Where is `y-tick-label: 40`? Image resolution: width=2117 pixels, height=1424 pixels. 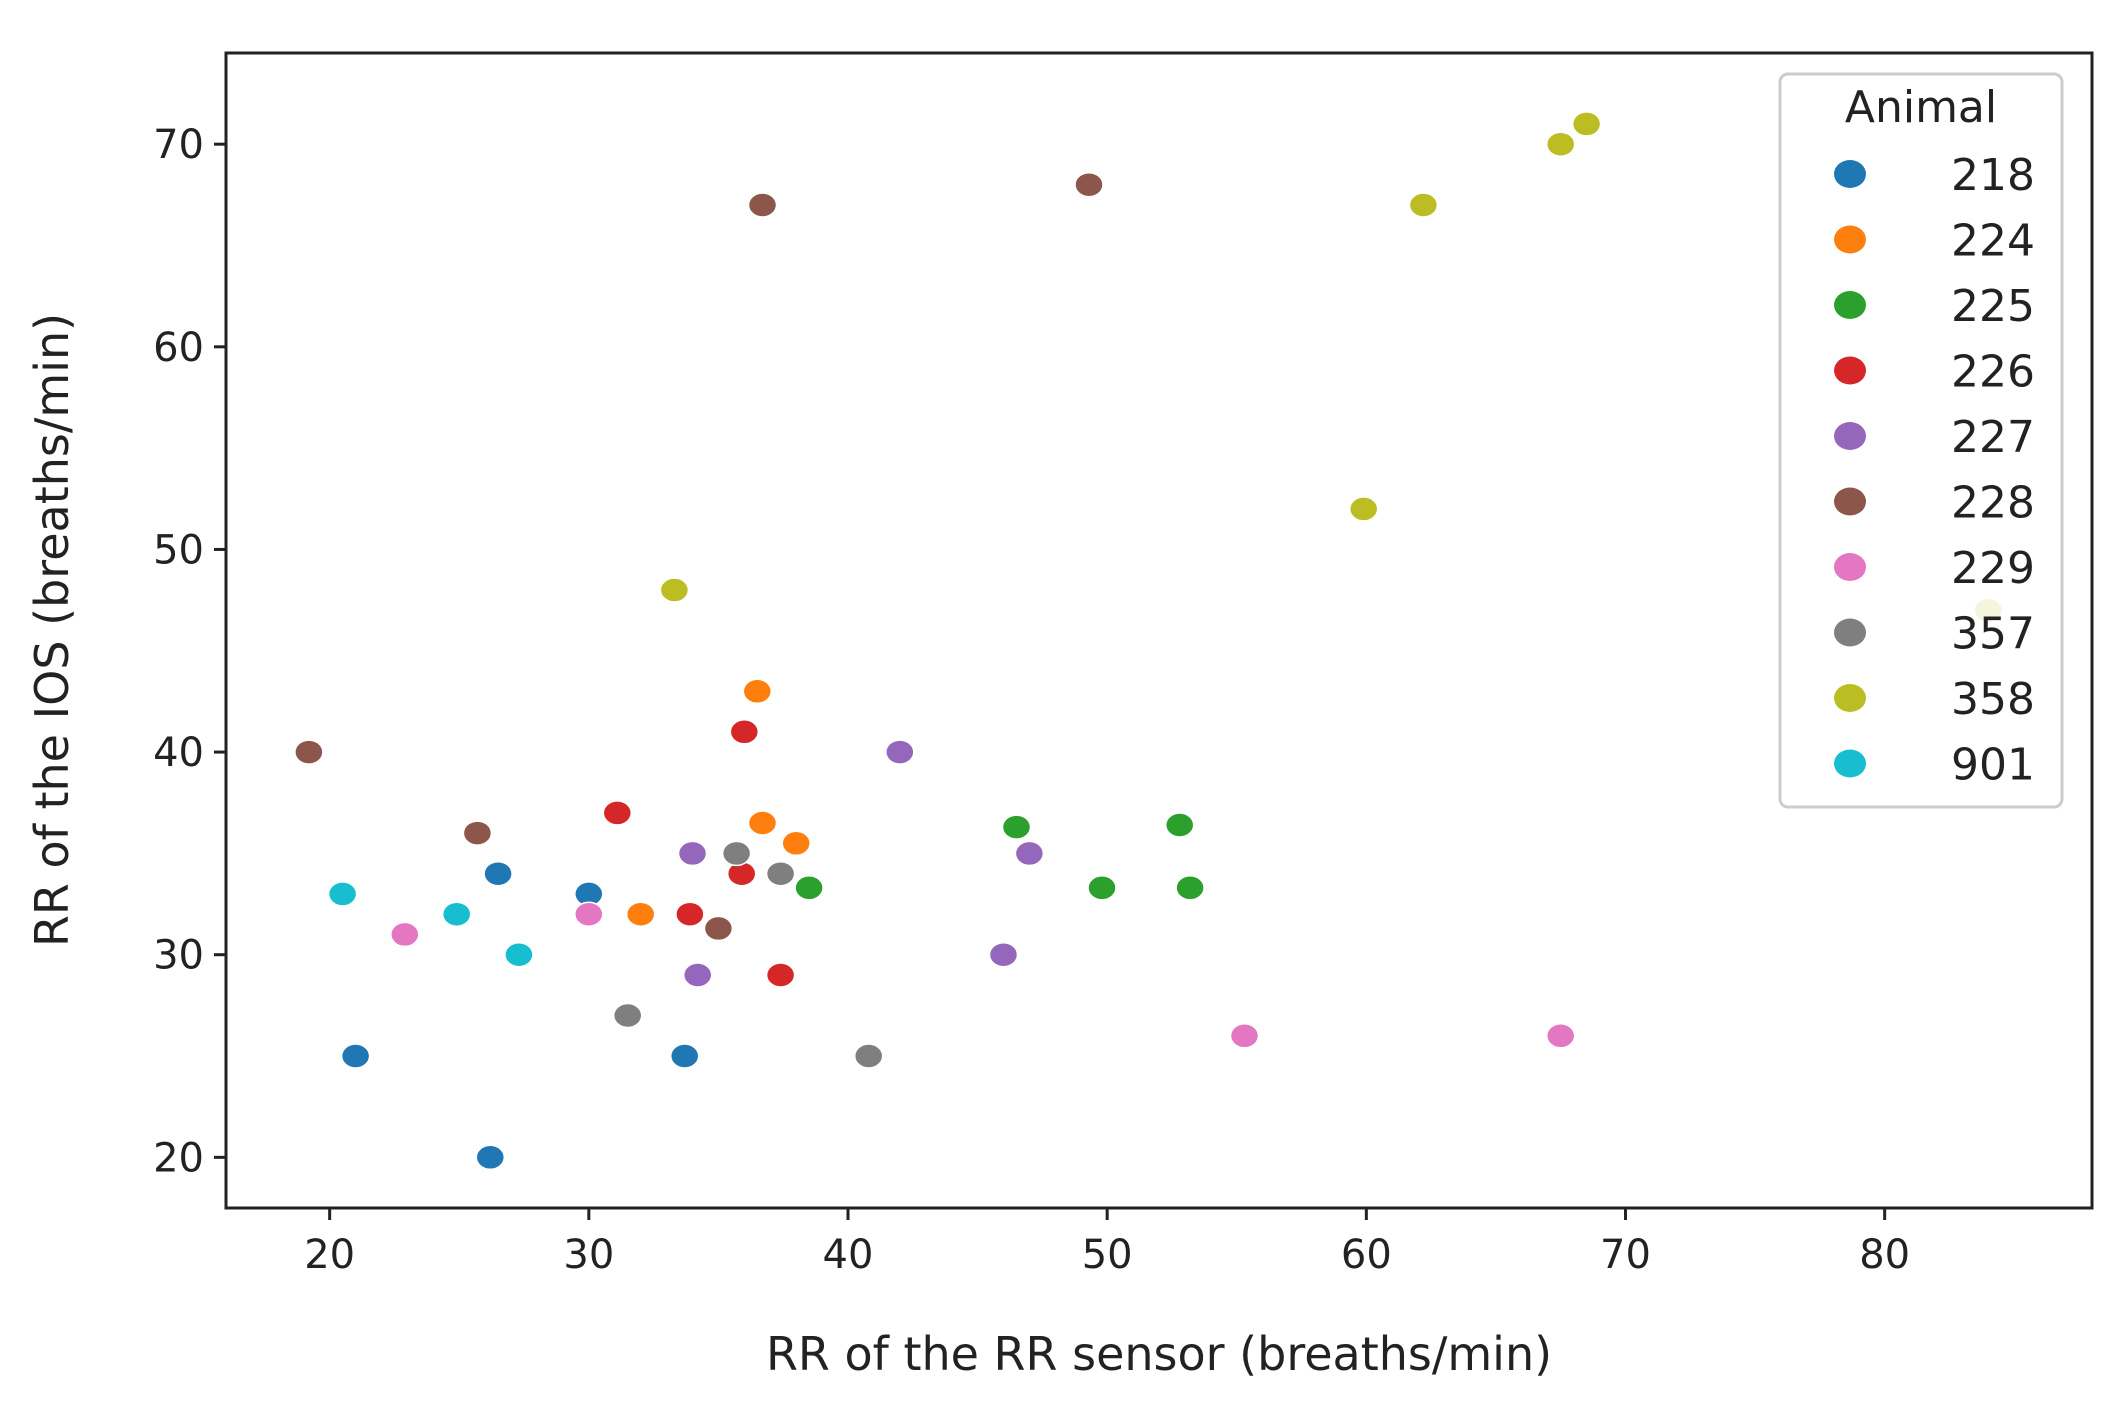
y-tick-label: 40 is located at coordinates (178, 753).